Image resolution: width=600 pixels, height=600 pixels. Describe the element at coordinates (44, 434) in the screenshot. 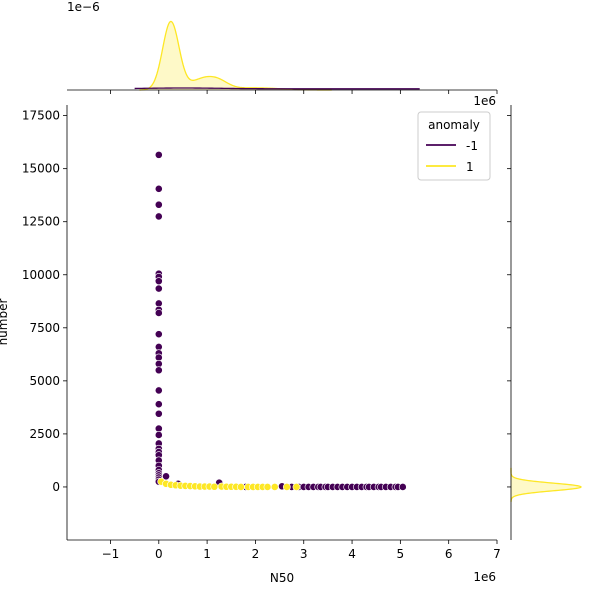

I see `y-tick-label: 2500` at that location.